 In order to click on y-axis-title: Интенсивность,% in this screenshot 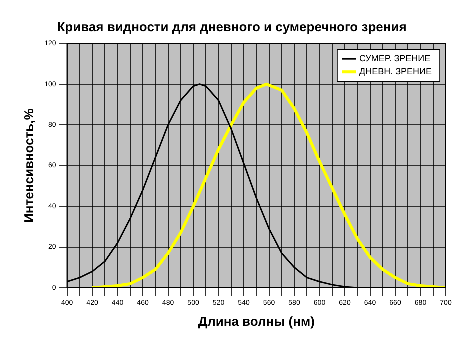, I will do `click(28, 165)`.